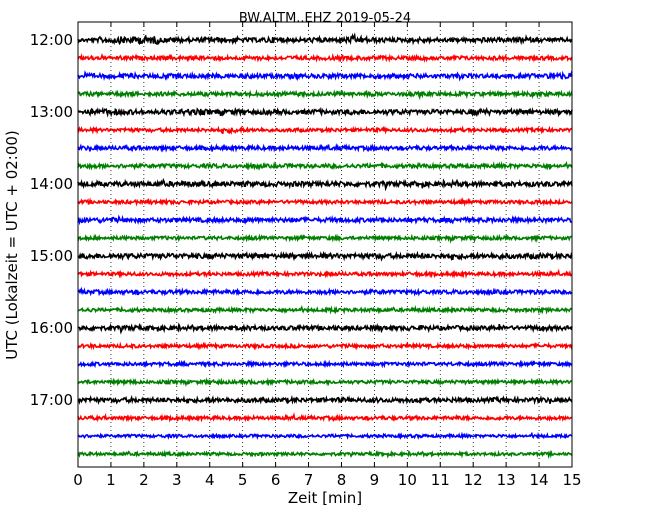 The image size is (650, 524). Describe the element at coordinates (210, 480) in the screenshot. I see `x-tick-label: 4` at that location.